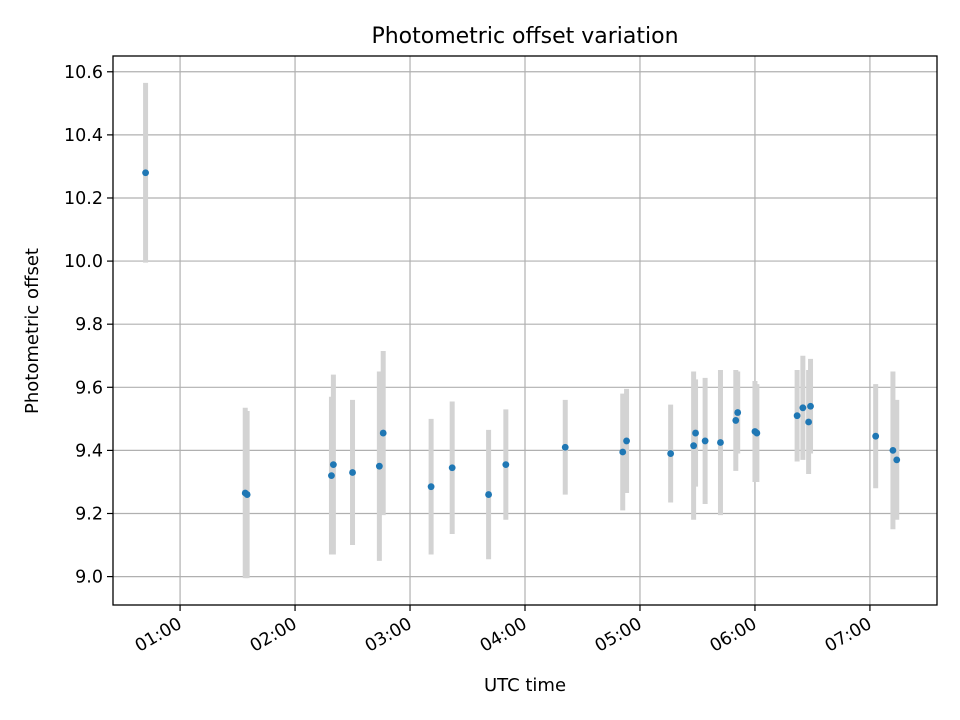 The height and width of the screenshot is (720, 960). Describe the element at coordinates (32, 331) in the screenshot. I see `y-axis-label: Photometric offset` at that location.